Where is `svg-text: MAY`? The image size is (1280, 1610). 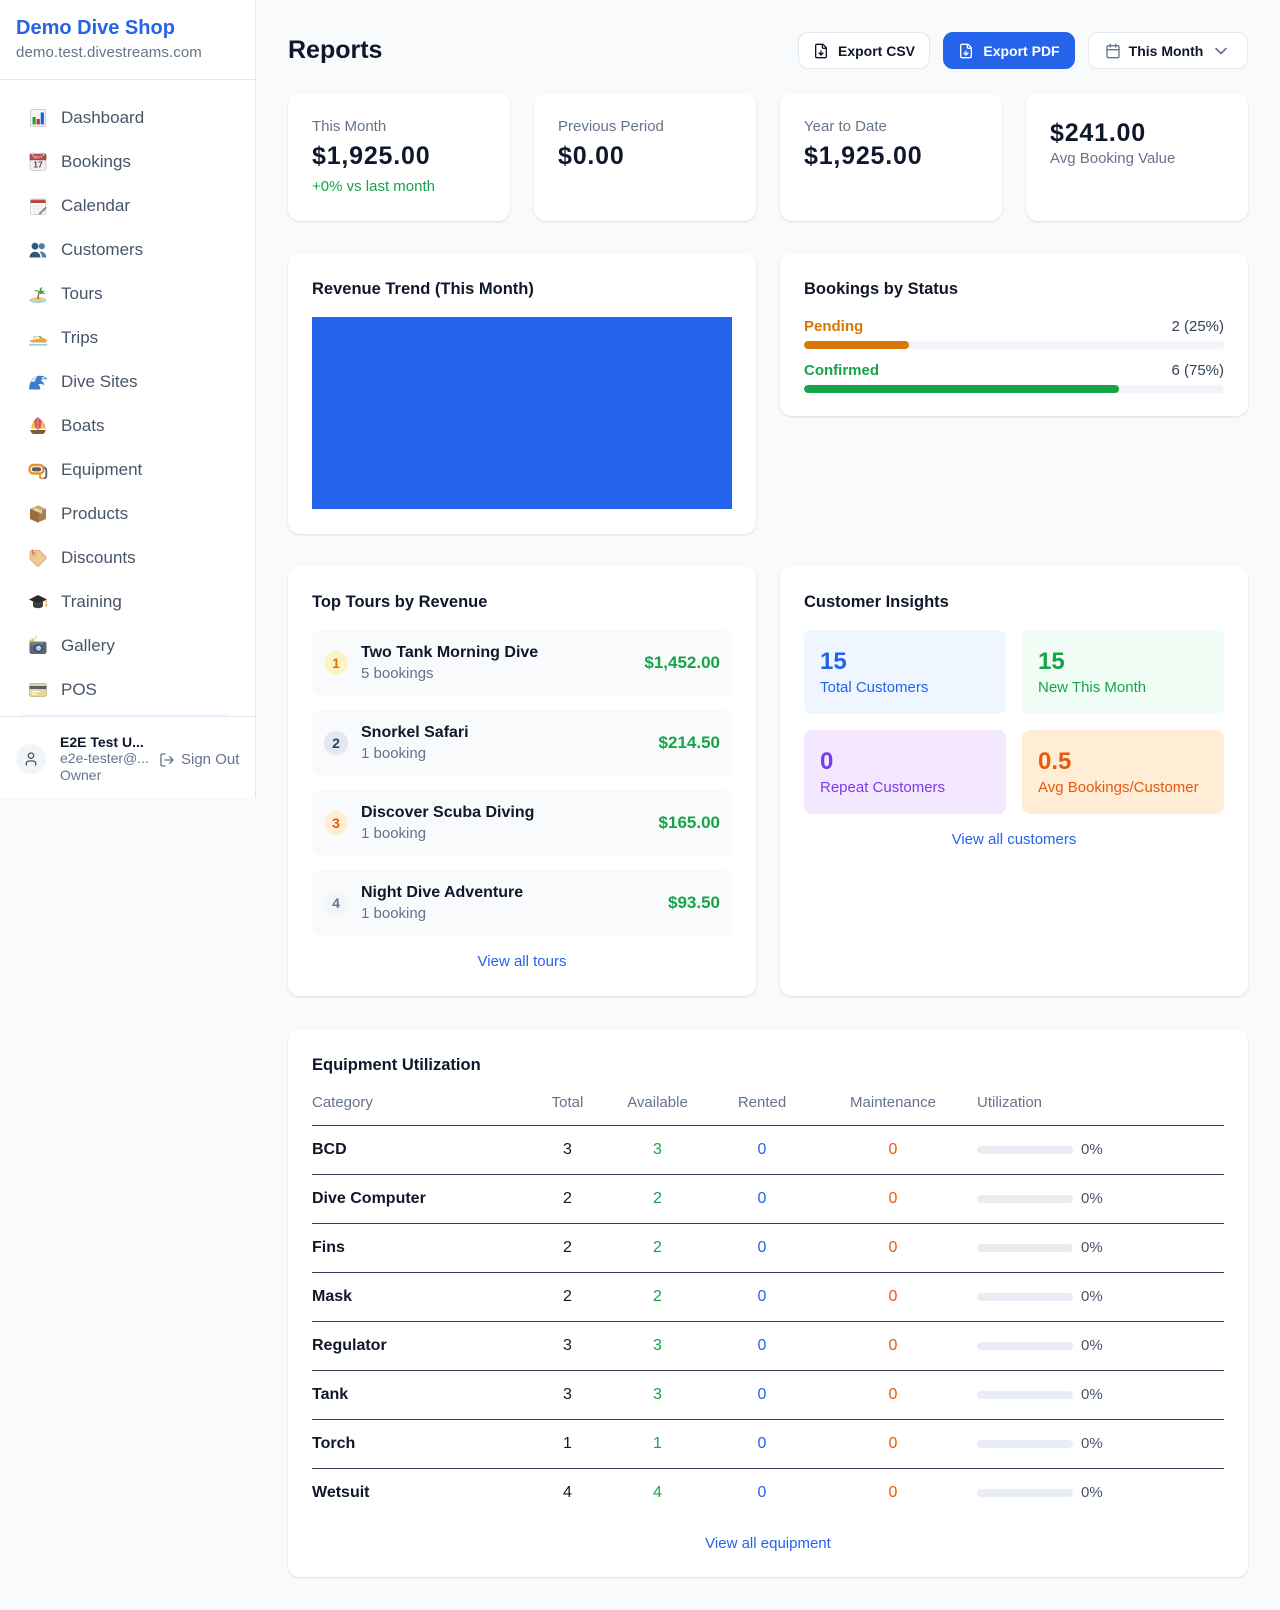 svg-text: MAY is located at coordinates (37, 157).